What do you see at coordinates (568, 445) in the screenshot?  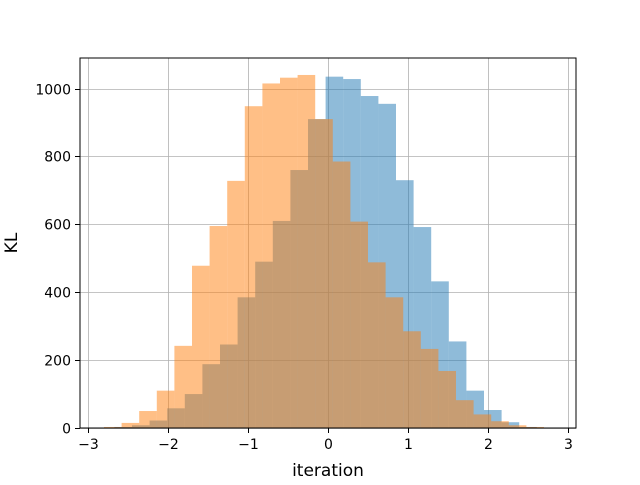 I see `x-tick-label: 3` at bounding box center [568, 445].